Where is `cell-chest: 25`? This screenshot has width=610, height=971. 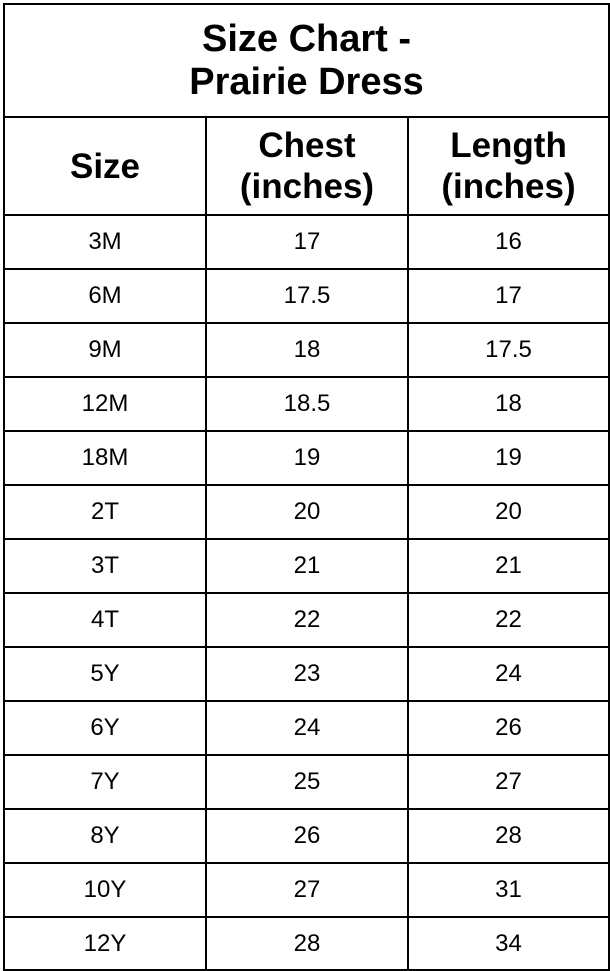 cell-chest: 25 is located at coordinates (307, 782).